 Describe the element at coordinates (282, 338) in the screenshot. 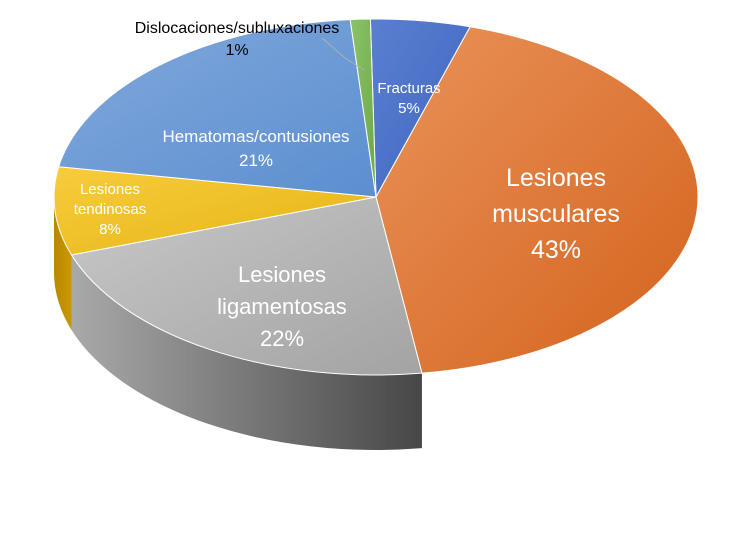

I see `value-label-lesiones-ligamentosas: 22%` at that location.